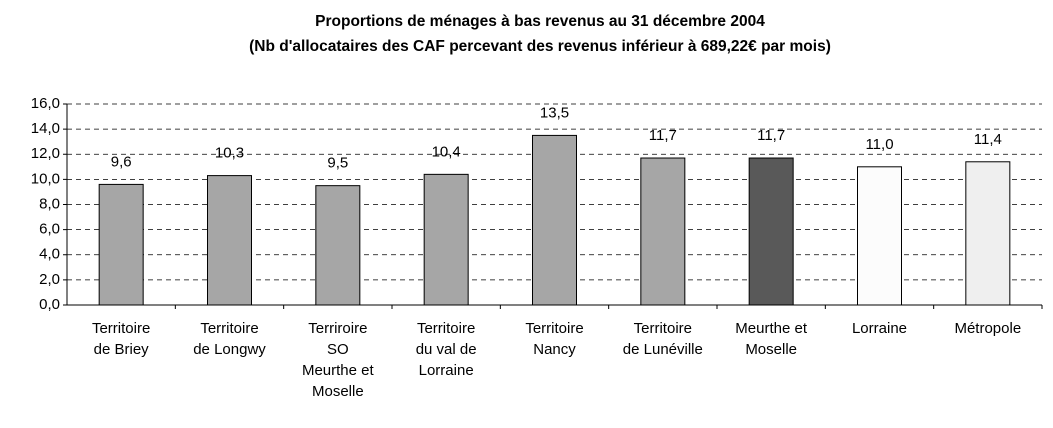  I want to click on y-tick-label: 6,0, so click(49, 229).